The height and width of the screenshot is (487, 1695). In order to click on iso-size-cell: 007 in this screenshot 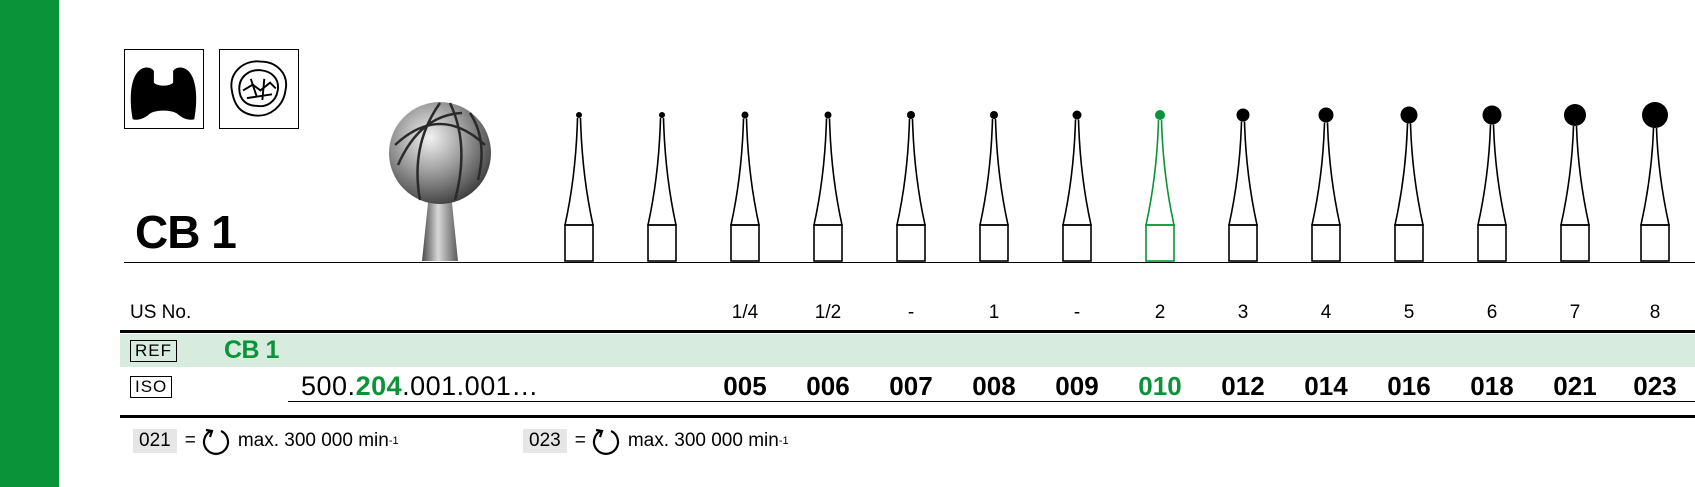, I will do `click(911, 386)`.